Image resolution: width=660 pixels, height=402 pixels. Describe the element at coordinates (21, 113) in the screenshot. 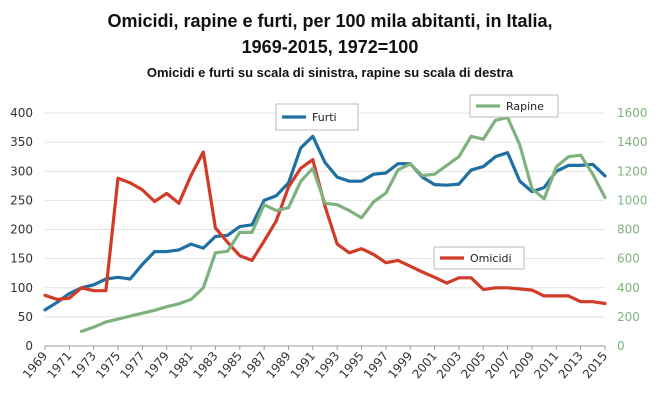

I see `left-tick-label: 400` at that location.